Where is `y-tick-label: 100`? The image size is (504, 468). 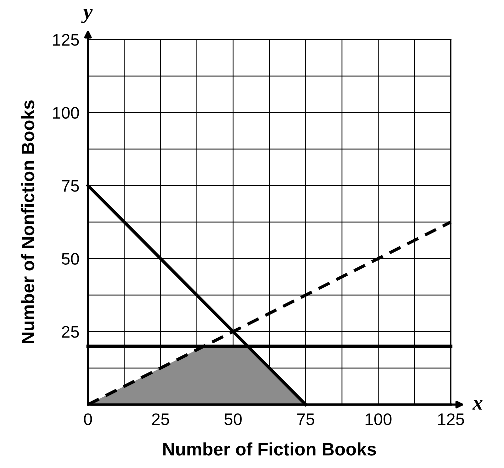
y-tick-label: 100 is located at coordinates (66, 113).